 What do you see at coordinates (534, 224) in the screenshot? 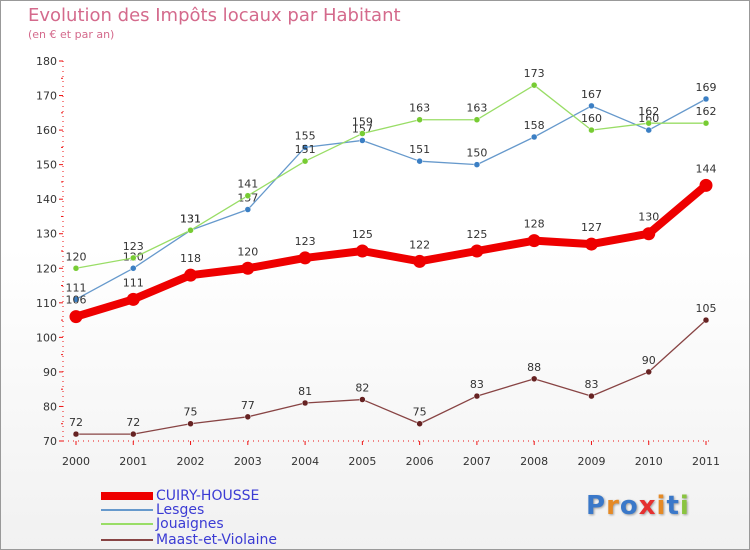
I see `data-label: 128` at bounding box center [534, 224].